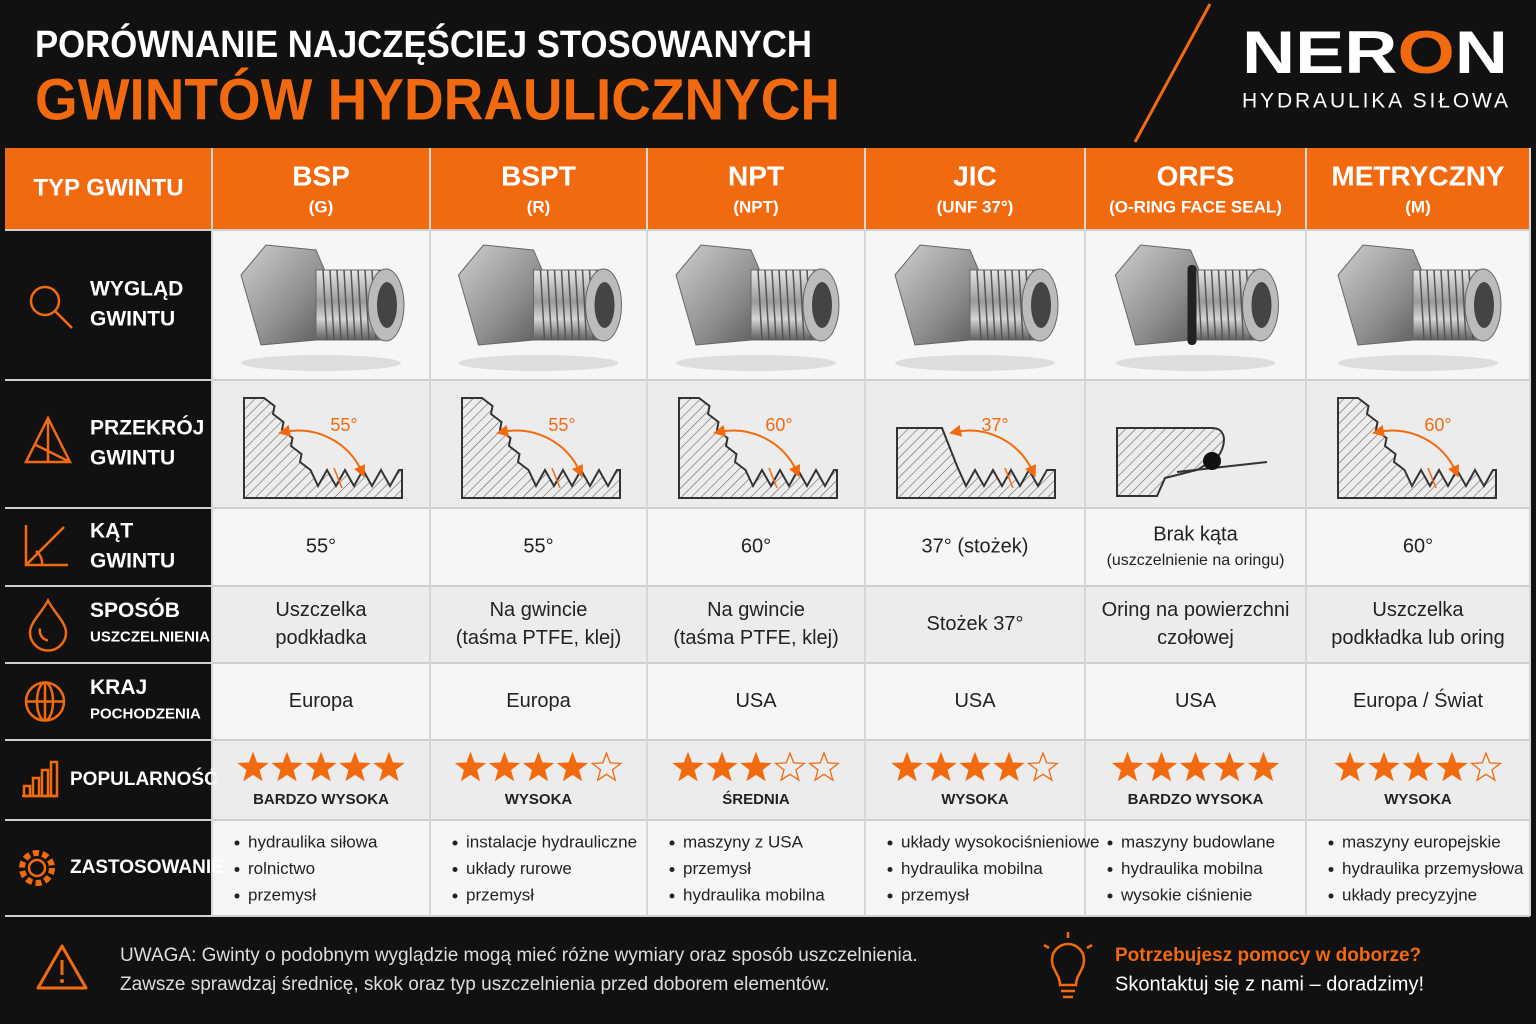  Describe the element at coordinates (1172, 73) in the screenshot. I see `accent-line` at that location.